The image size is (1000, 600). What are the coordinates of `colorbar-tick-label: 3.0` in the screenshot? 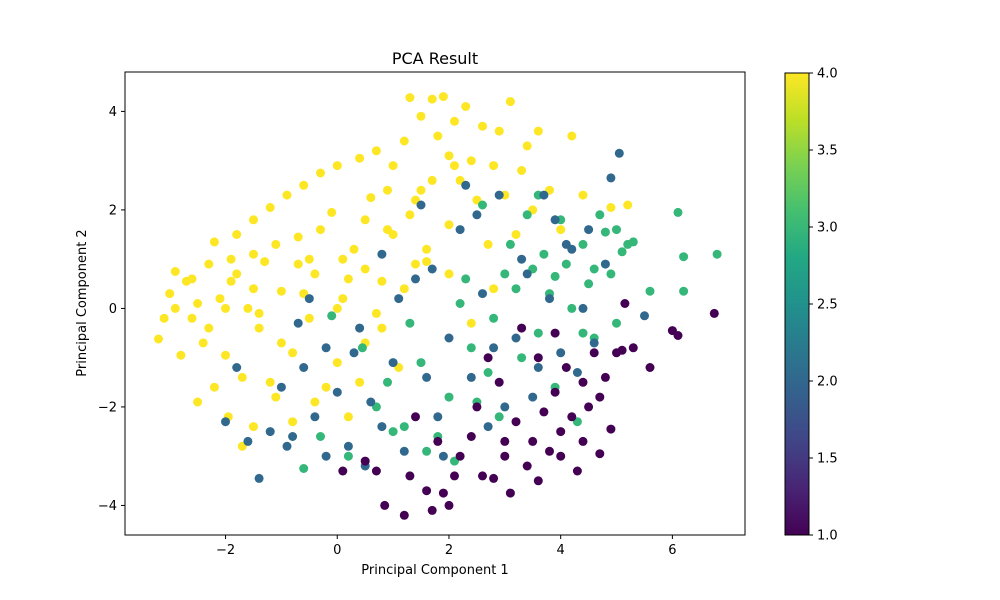 It's located at (827, 228).